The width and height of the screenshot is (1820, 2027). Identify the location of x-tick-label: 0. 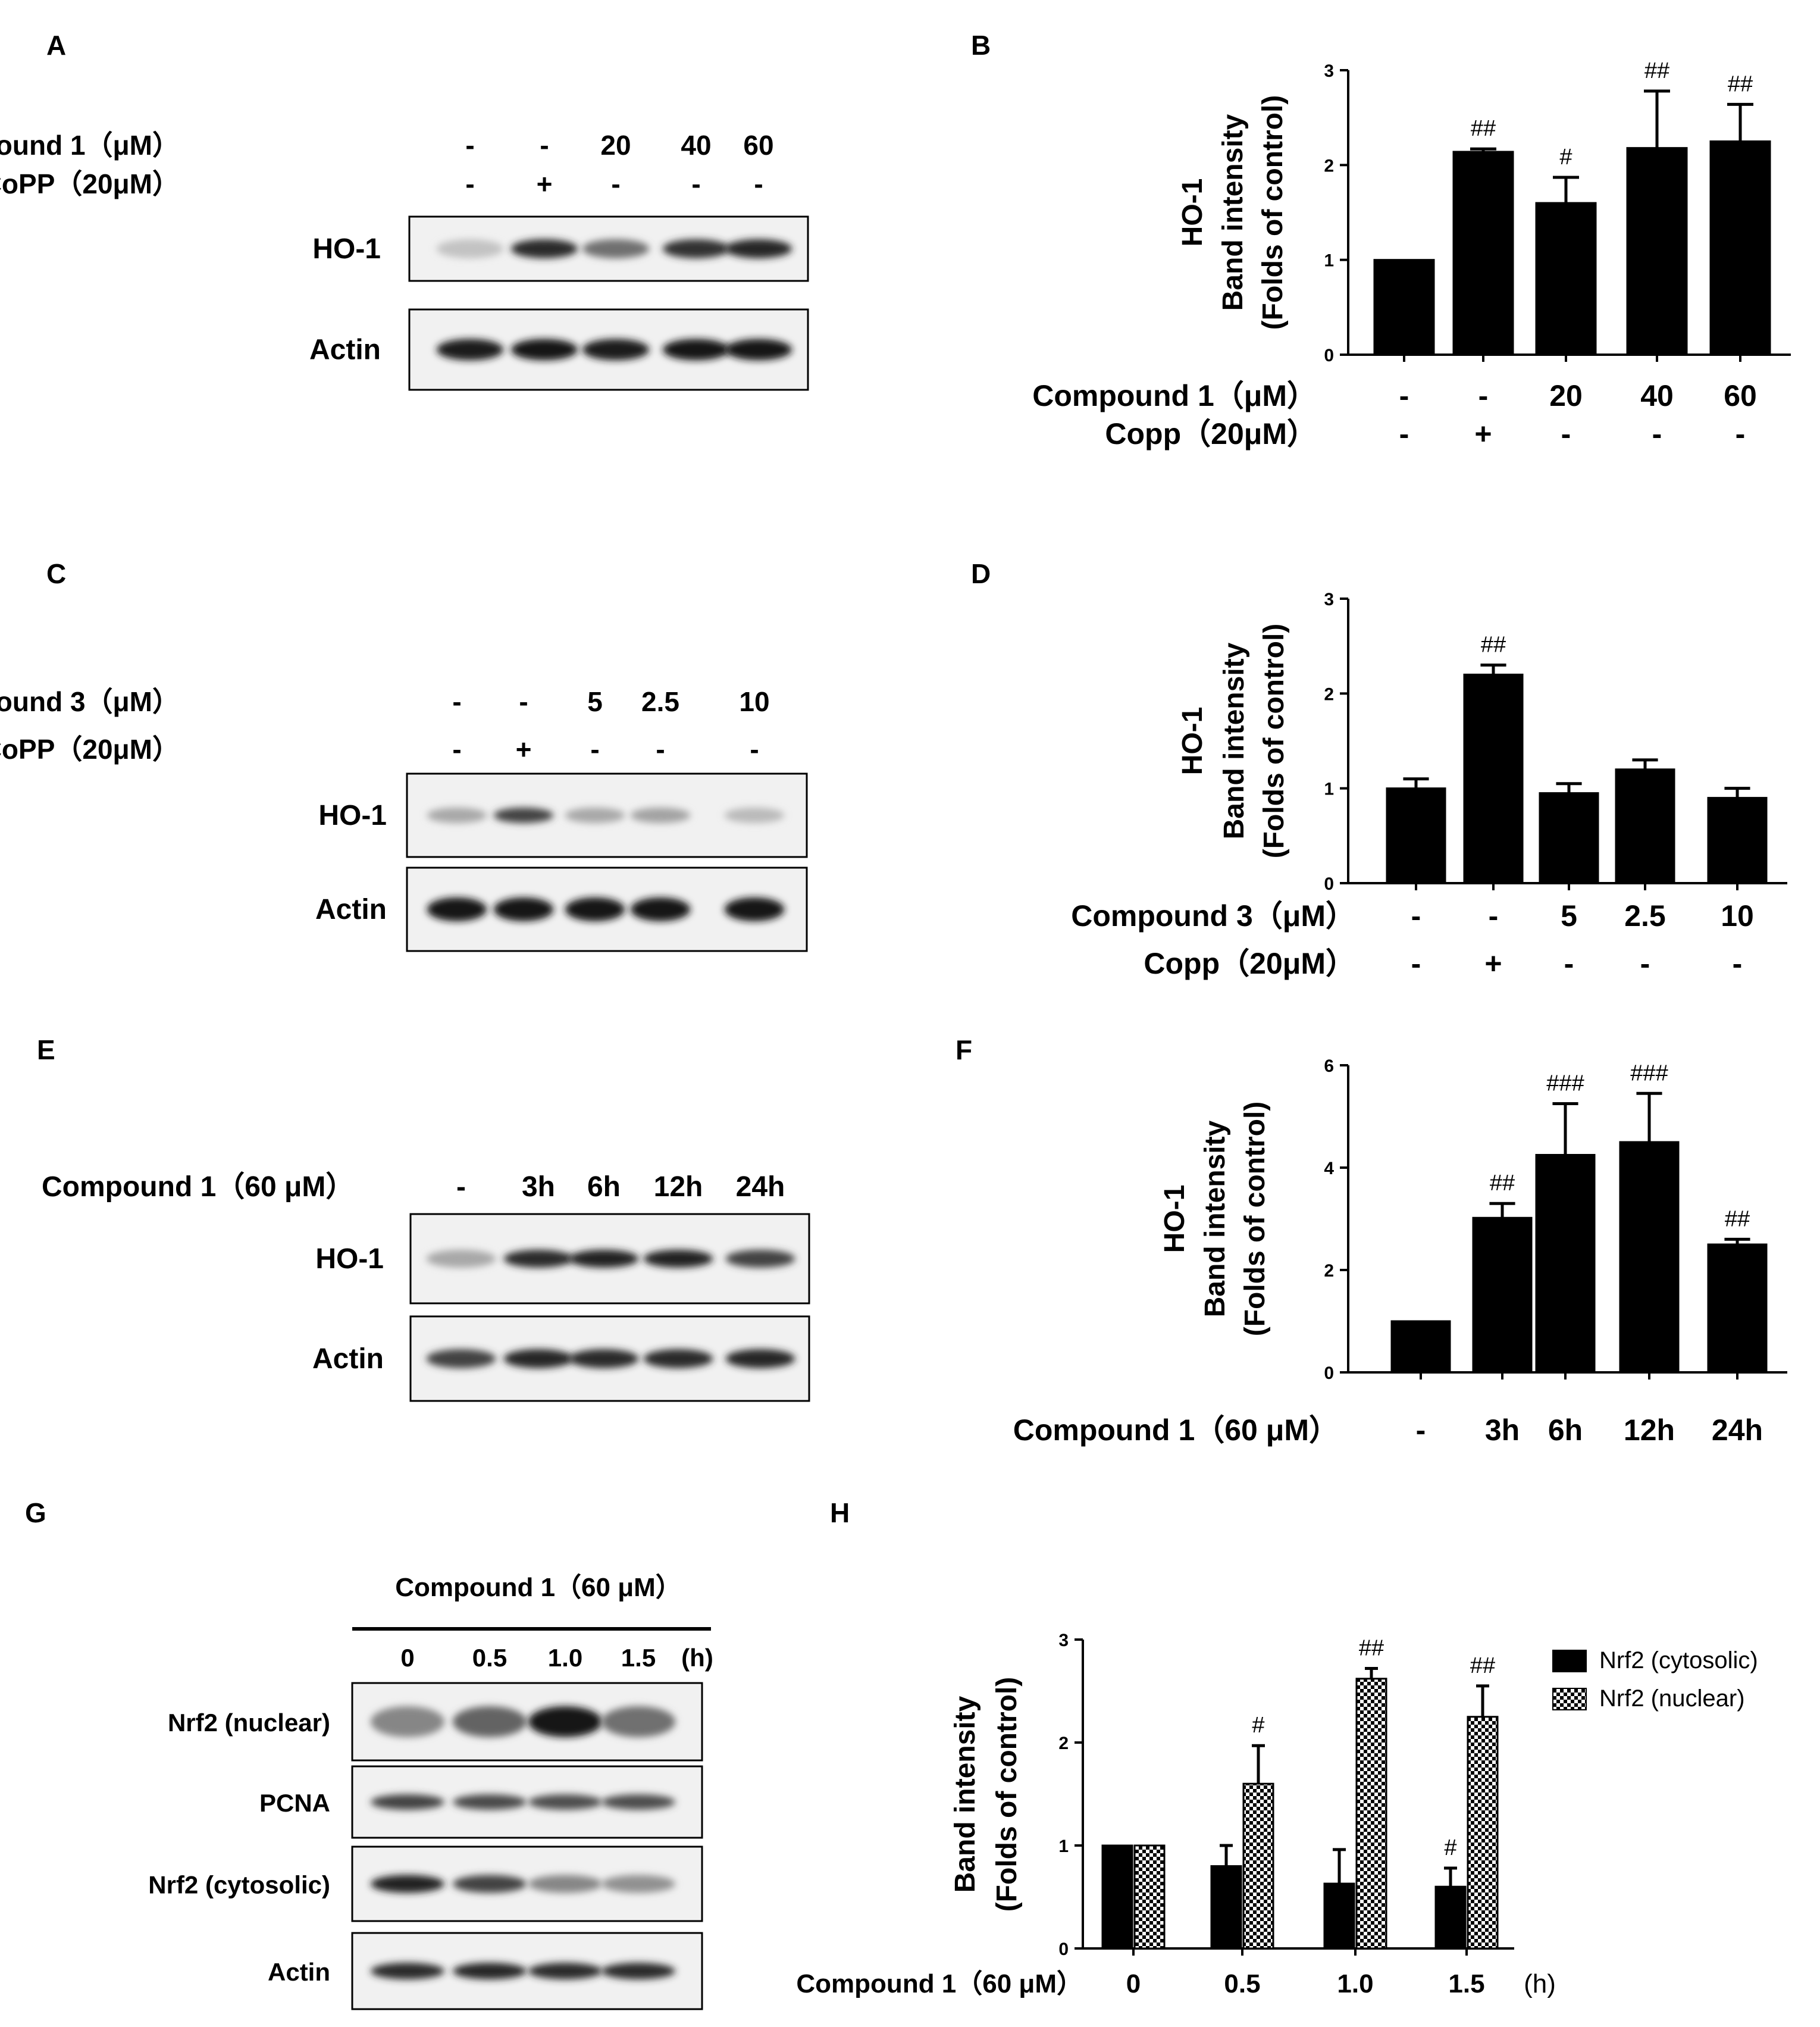
(1133, 1983).